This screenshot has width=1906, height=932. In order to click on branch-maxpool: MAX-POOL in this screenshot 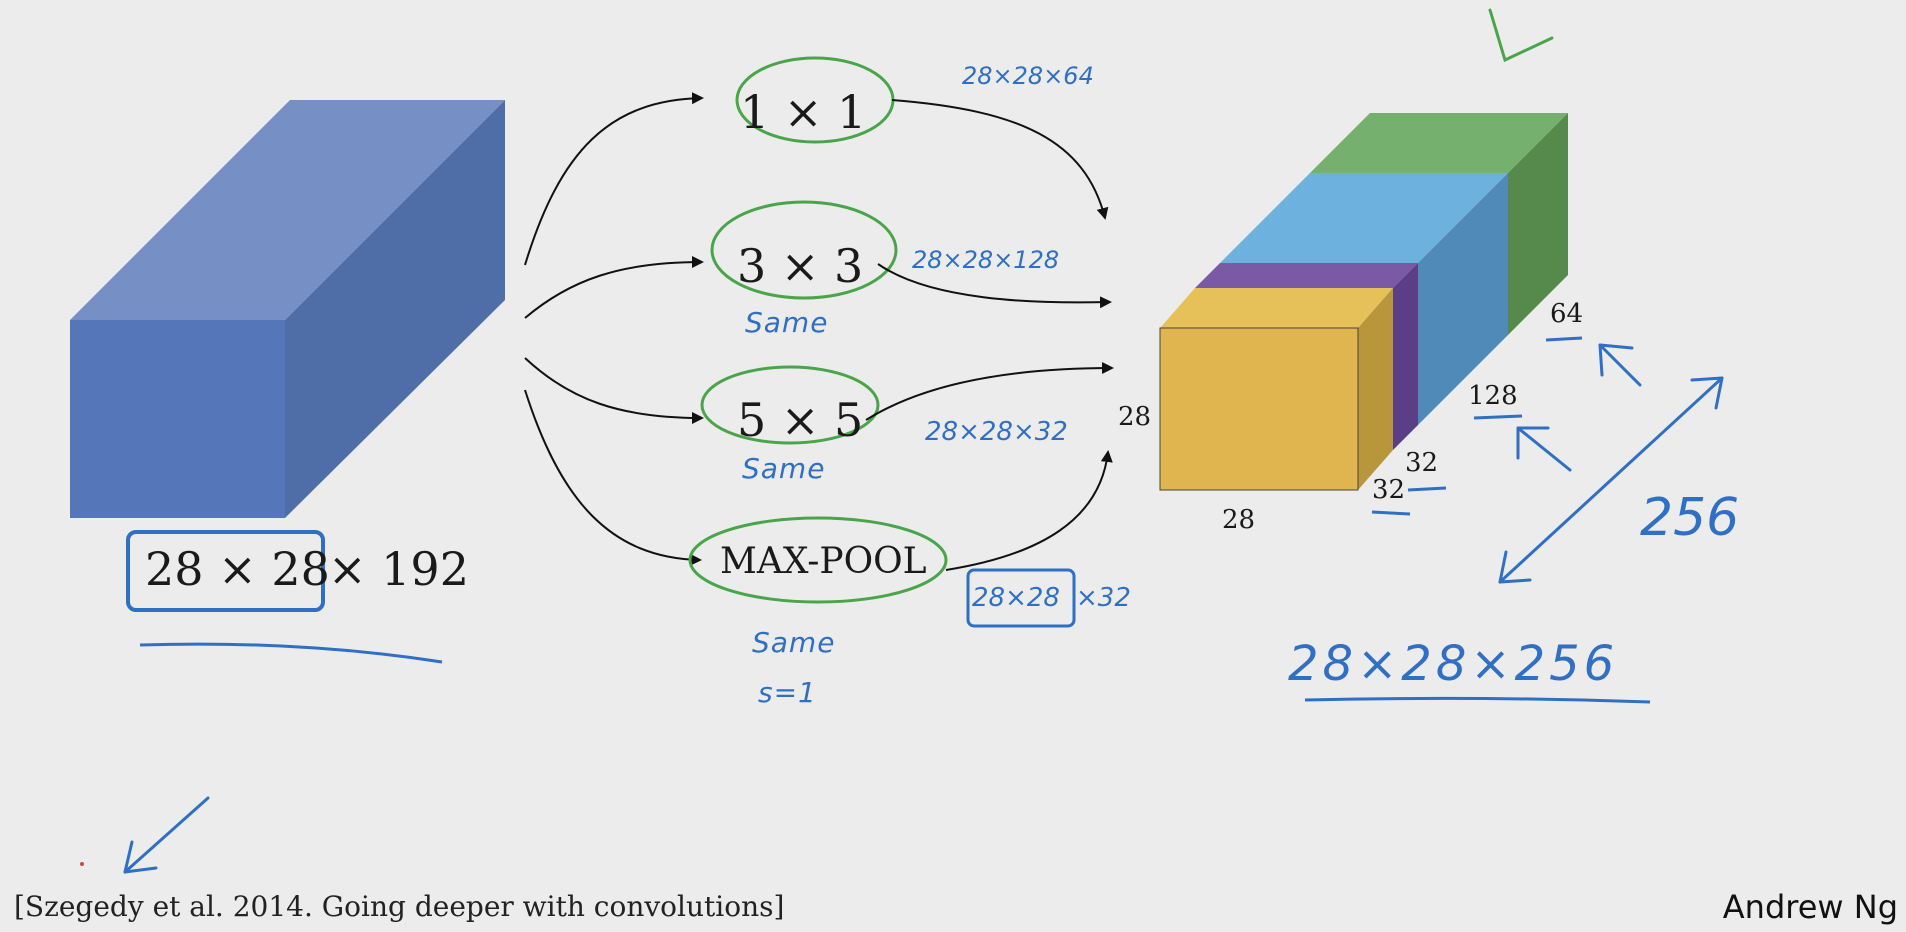, I will do `click(818, 560)`.